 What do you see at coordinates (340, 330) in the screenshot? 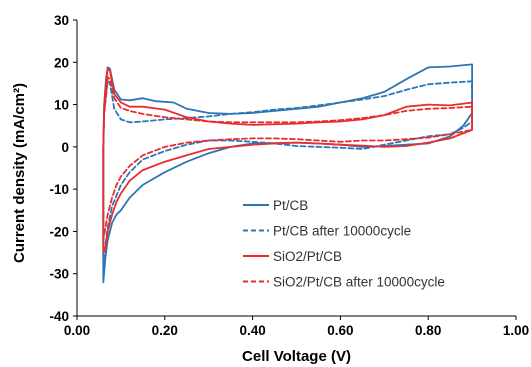
I see `x-tick-label: 0.60` at bounding box center [340, 330].